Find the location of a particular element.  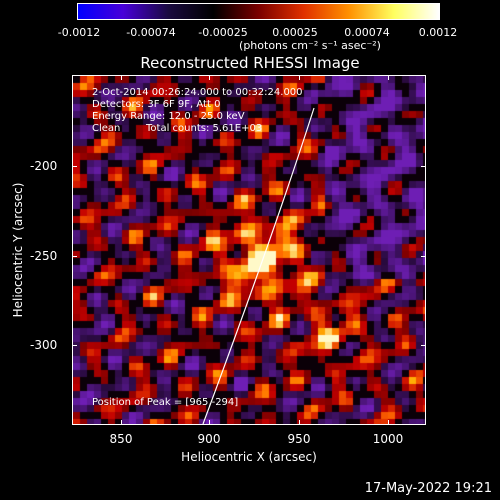

energy-range-label: Energy Range: 12.0 - 25.0 keV is located at coordinates (168, 116).